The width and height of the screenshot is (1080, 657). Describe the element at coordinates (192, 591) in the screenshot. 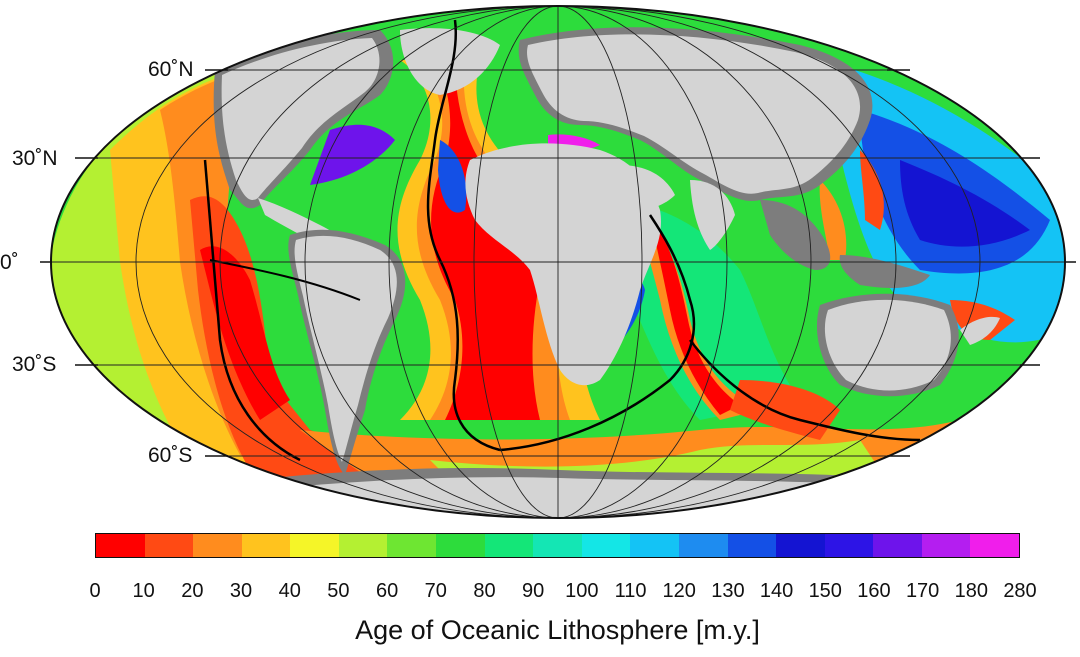

I see `colorbar-tick-label: 20` at that location.